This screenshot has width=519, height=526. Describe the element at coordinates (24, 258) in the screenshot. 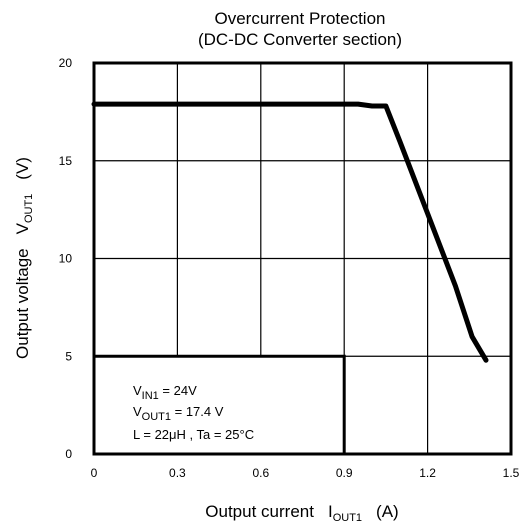

I see `y-axis-label: Output voltageVOUT1(V)` at that location.